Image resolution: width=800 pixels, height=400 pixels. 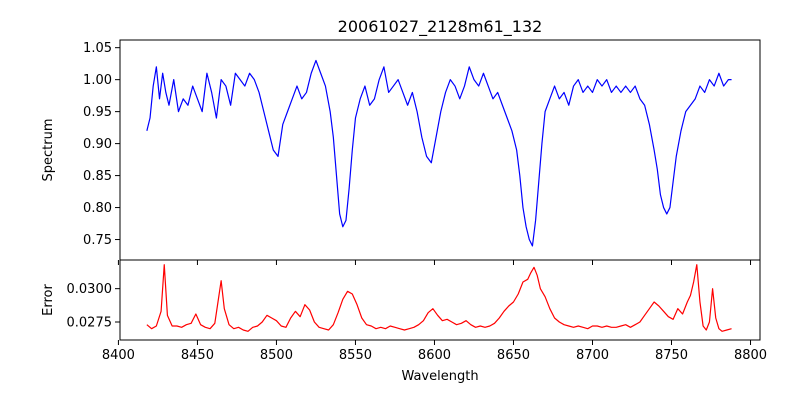 What do you see at coordinates (276, 355) in the screenshot?
I see `error-x-tick-label: 8500` at bounding box center [276, 355].